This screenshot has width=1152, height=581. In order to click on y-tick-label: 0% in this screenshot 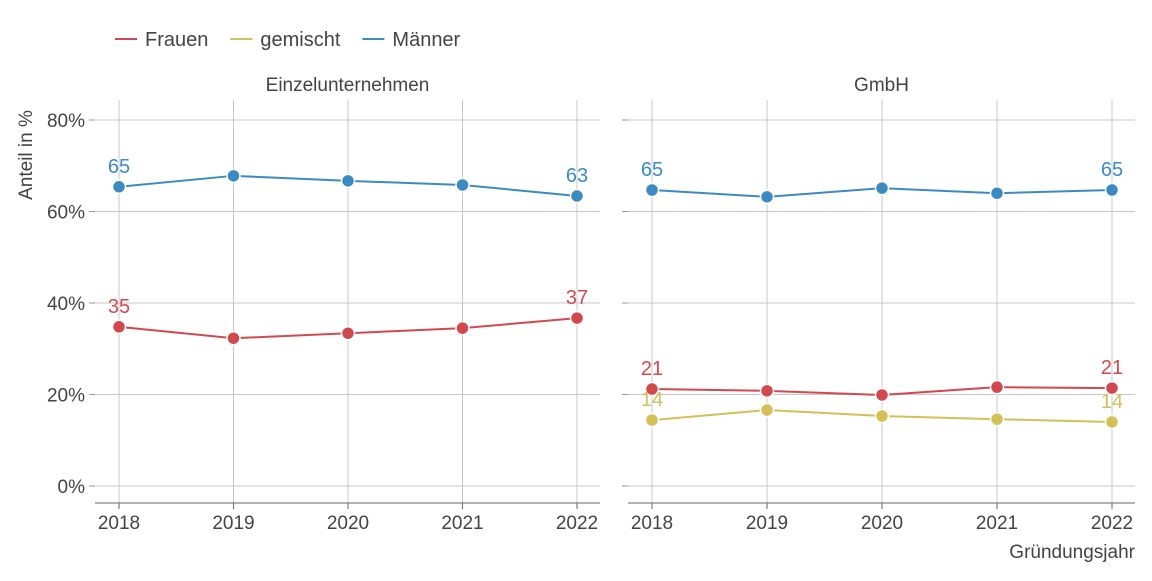, I will do `click(72, 487)`.